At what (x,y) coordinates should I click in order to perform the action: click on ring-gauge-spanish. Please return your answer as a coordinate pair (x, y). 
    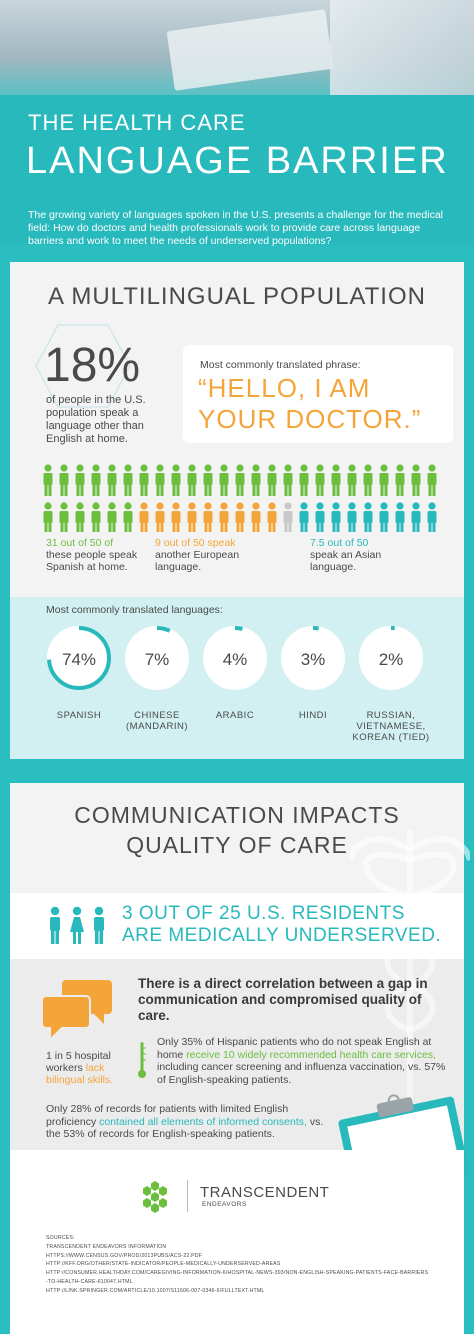
    Looking at the image, I should click on (79, 658).